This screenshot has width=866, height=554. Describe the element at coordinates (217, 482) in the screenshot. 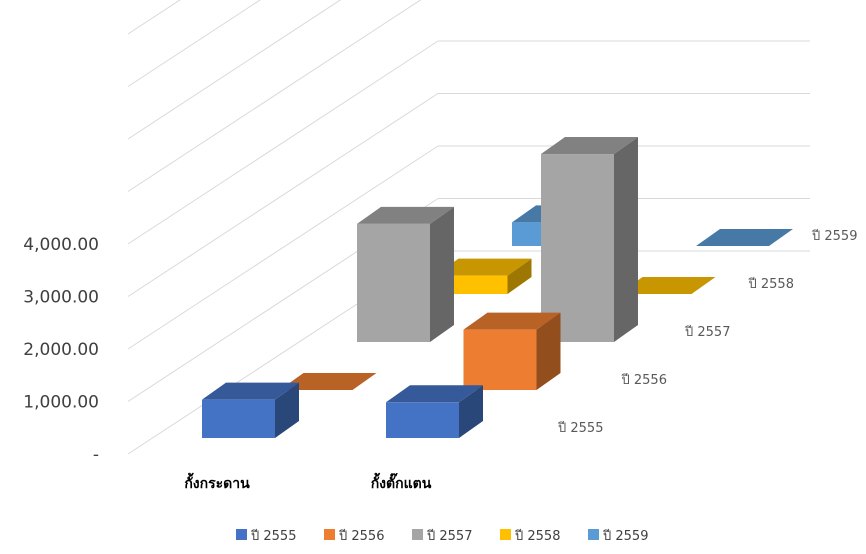

I see `category-label: กั้งกระดาน` at that location.